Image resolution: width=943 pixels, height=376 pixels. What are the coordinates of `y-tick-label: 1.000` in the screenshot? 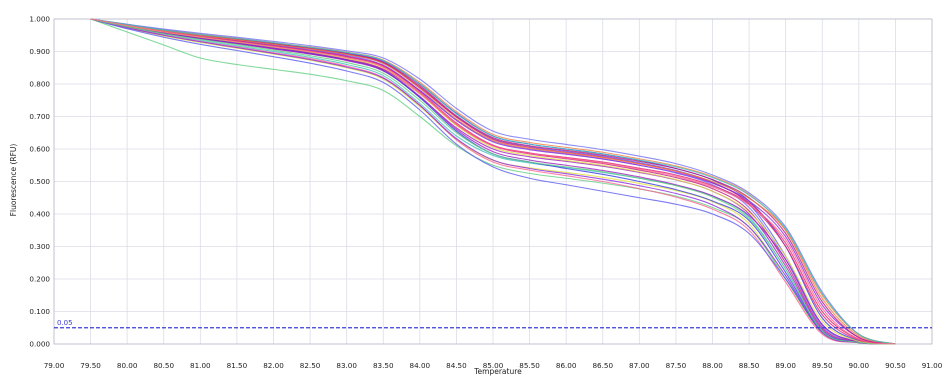 It's located at (39, 19).